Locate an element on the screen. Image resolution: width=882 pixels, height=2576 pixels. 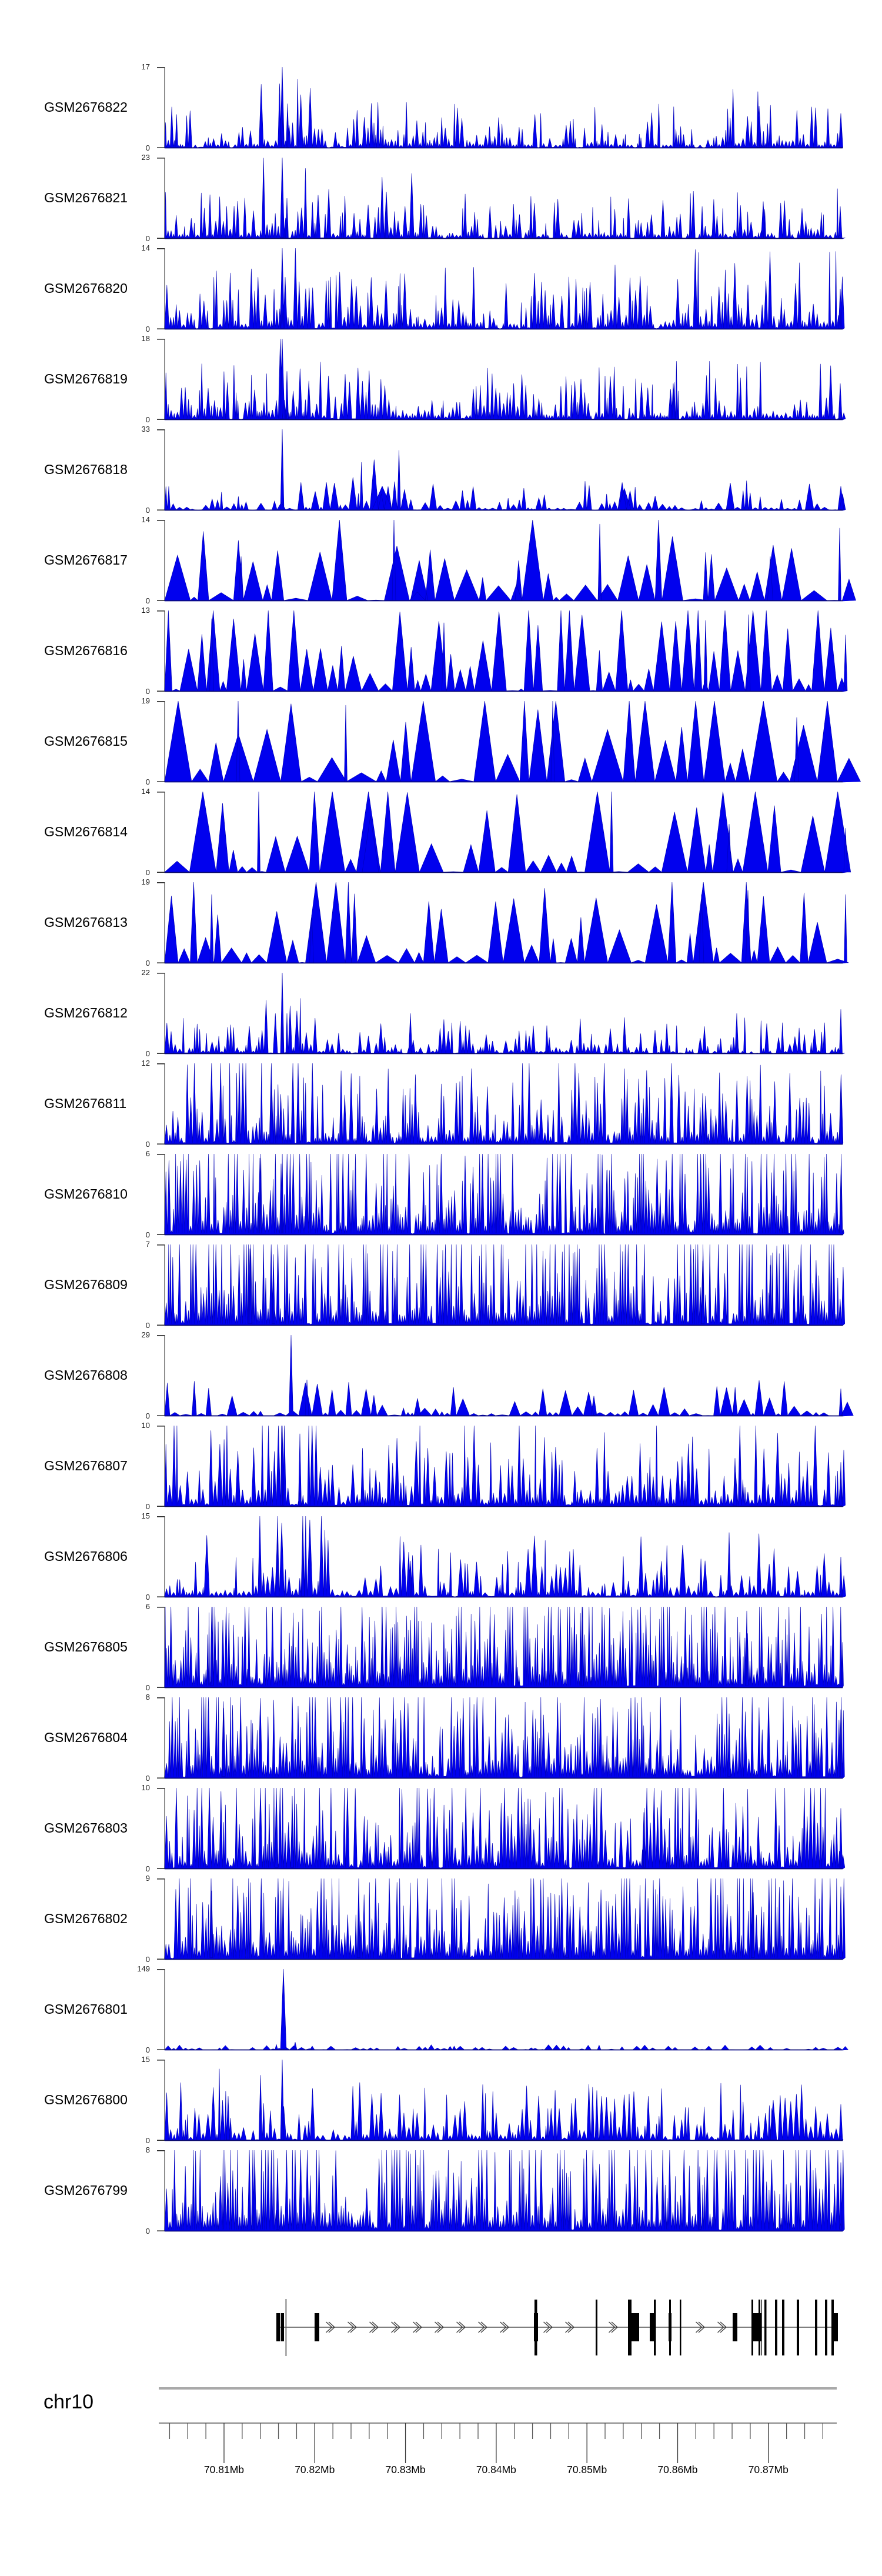
ruler-tick-label: 70.85Mb is located at coordinates (587, 2469).